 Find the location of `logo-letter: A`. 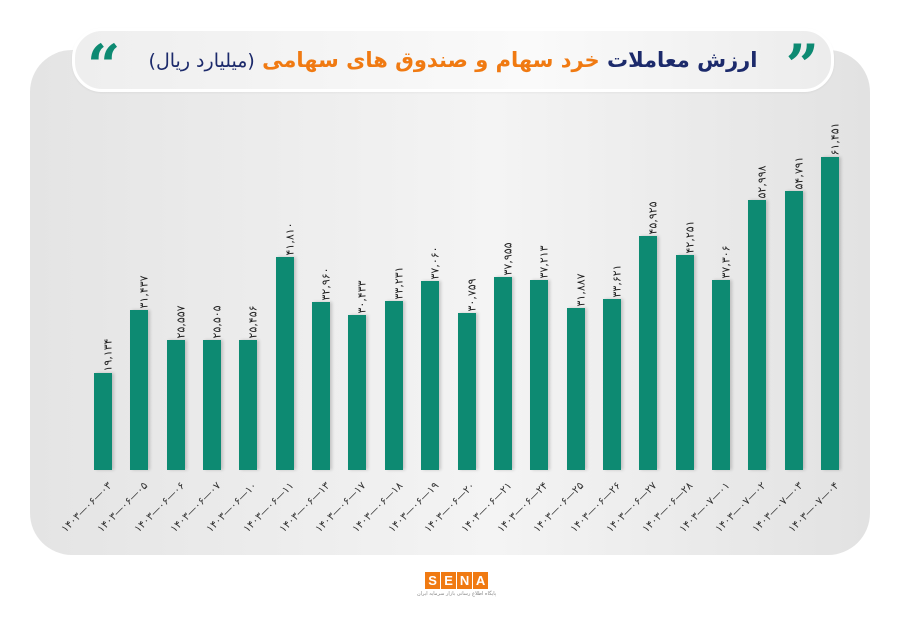

logo-letter: A is located at coordinates (481, 580).